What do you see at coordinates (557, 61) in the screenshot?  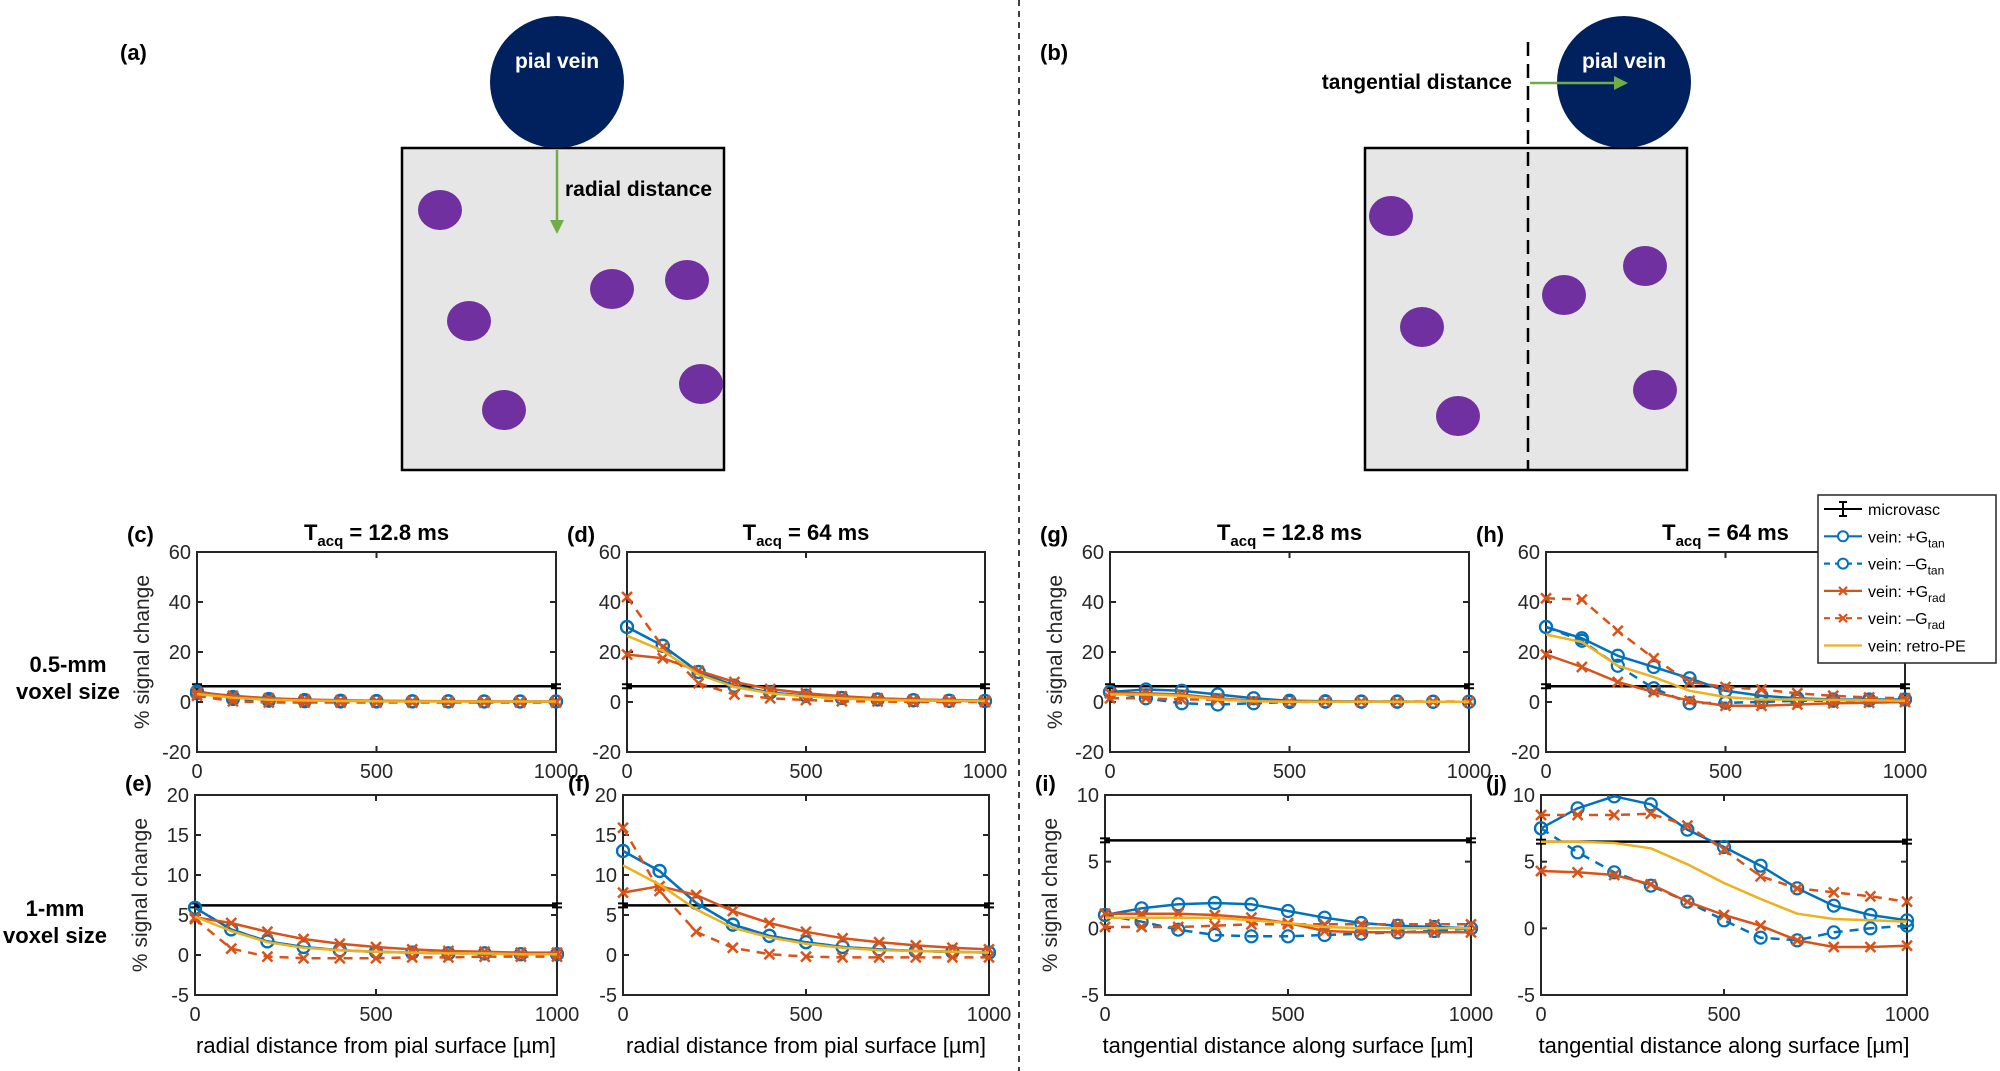 I see `pial-vein-label: pial vein` at bounding box center [557, 61].